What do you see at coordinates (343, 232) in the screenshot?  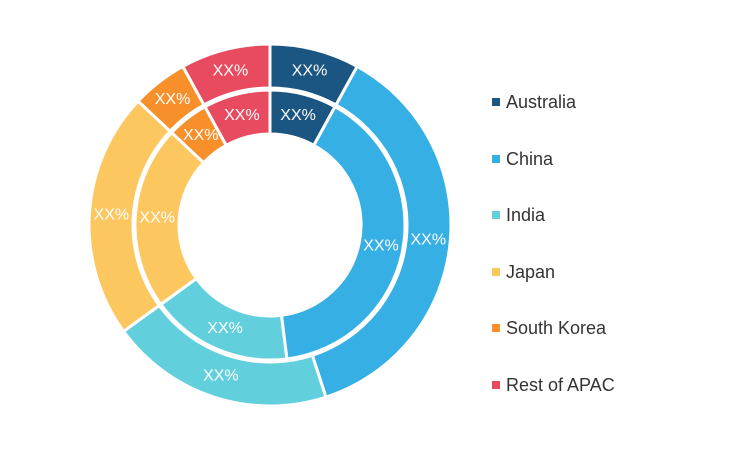 I see `inner-slice-china` at bounding box center [343, 232].